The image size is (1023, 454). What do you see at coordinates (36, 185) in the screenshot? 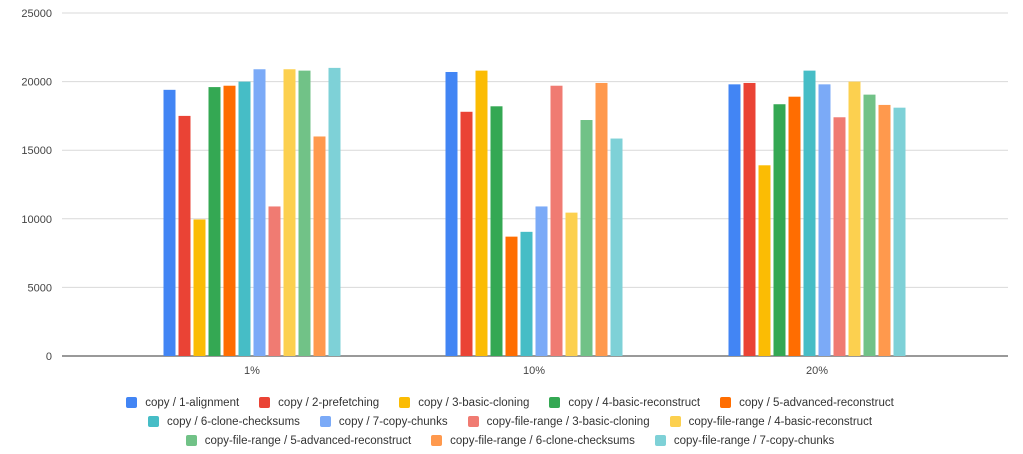
I see `y-axis-ticks: 0 5000 10000 15000 20000 25000` at bounding box center [36, 185].